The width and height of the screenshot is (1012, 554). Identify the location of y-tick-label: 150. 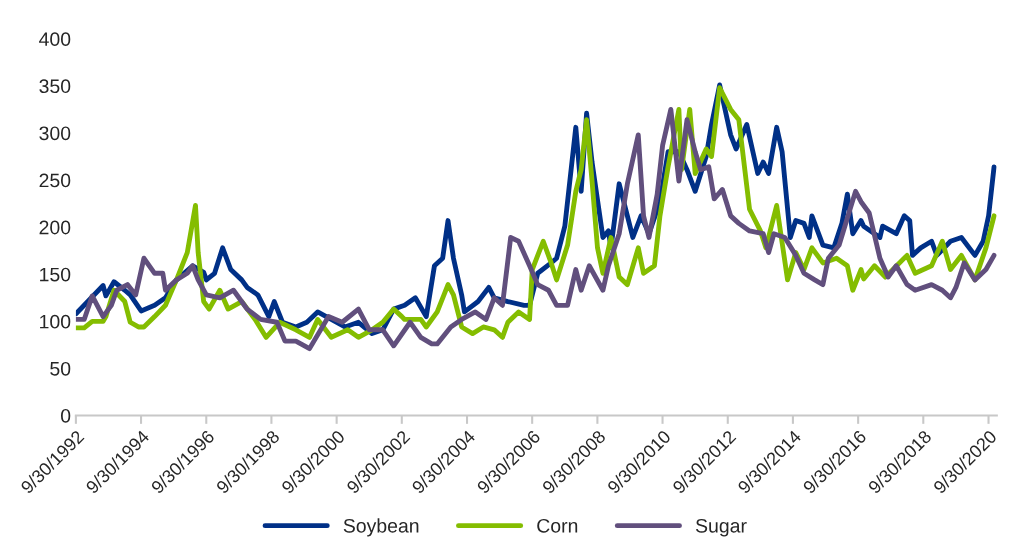
(55, 274).